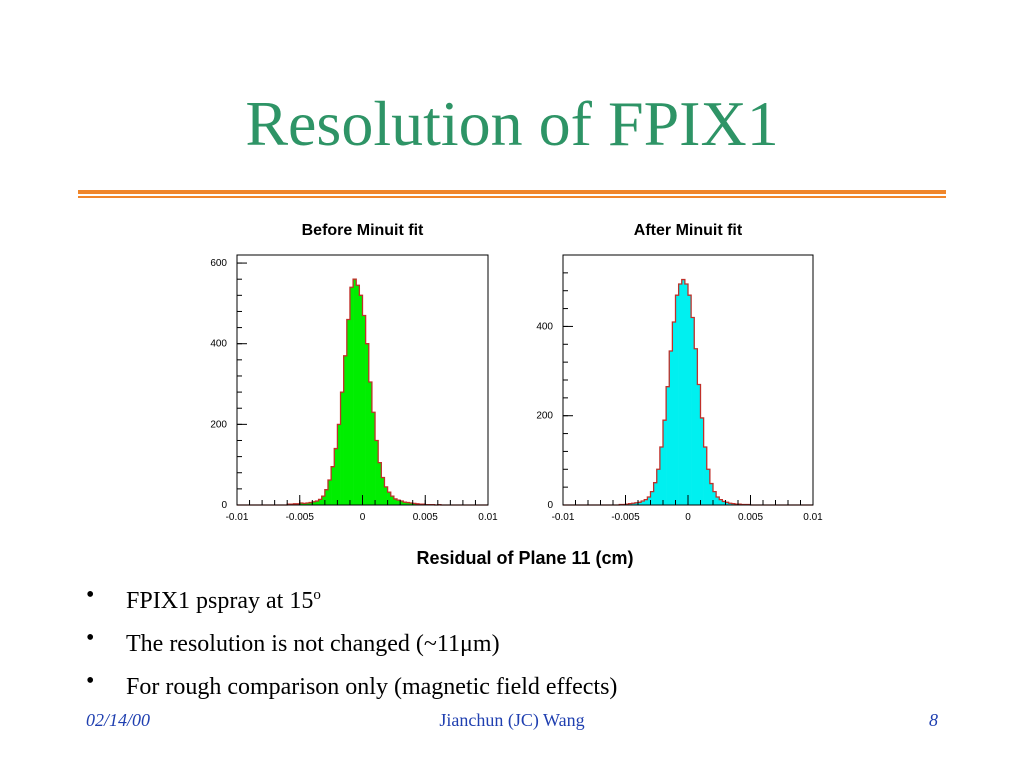 Image resolution: width=1024 pixels, height=768 pixels. I want to click on shared-x-axis-label: Residual of Plane 11 (cm), so click(524, 558).